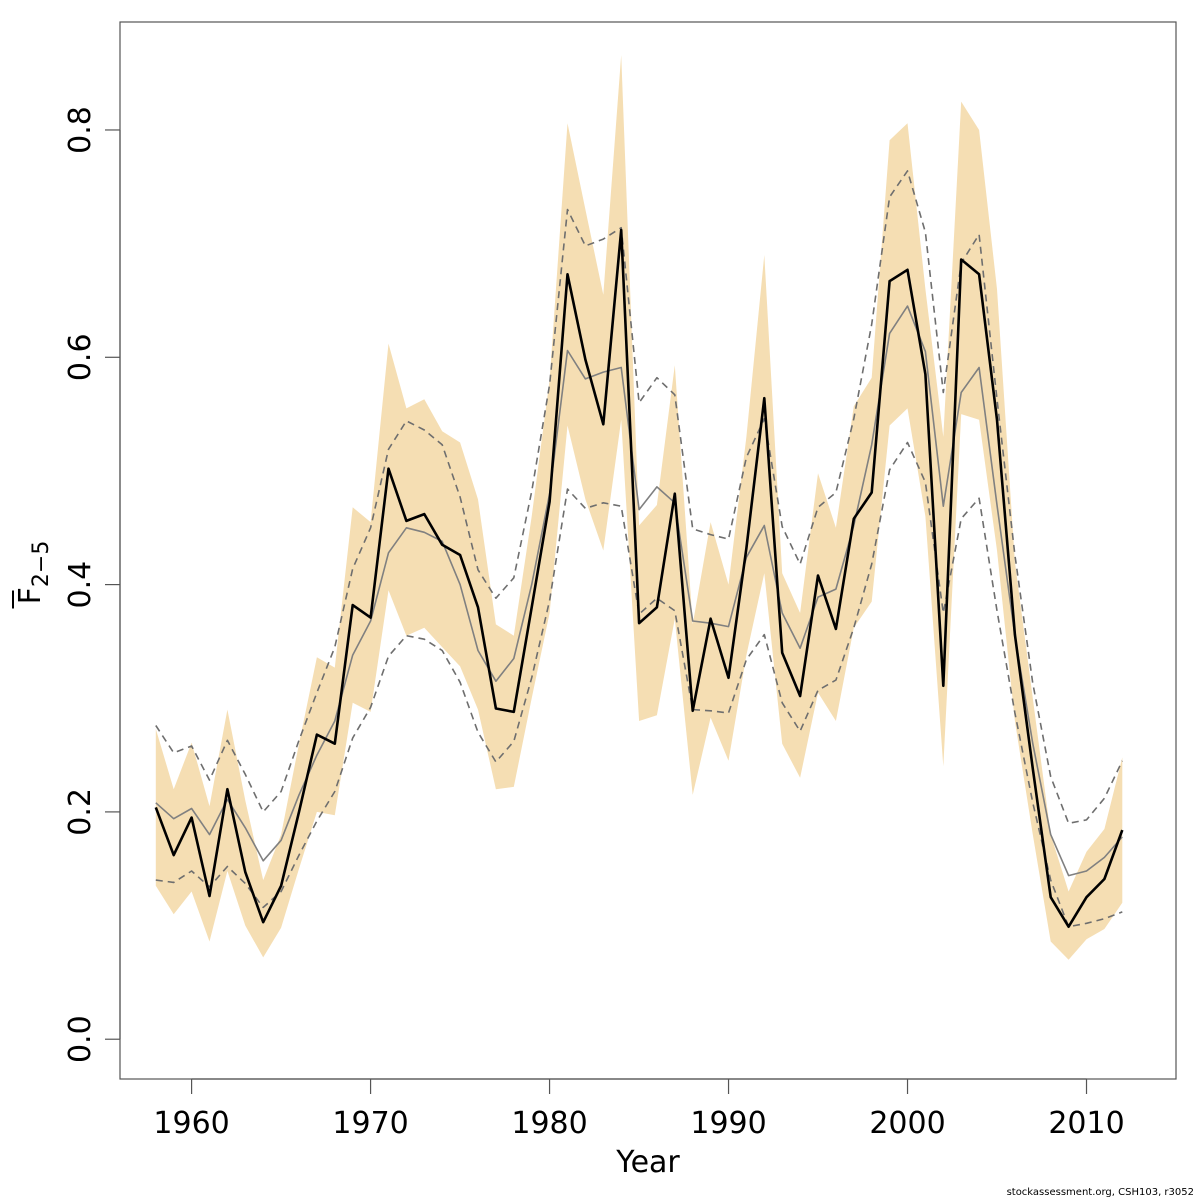 The image size is (1200, 1200). What do you see at coordinates (30, 595) in the screenshot?
I see `y-axis-title-main: F` at bounding box center [30, 595].